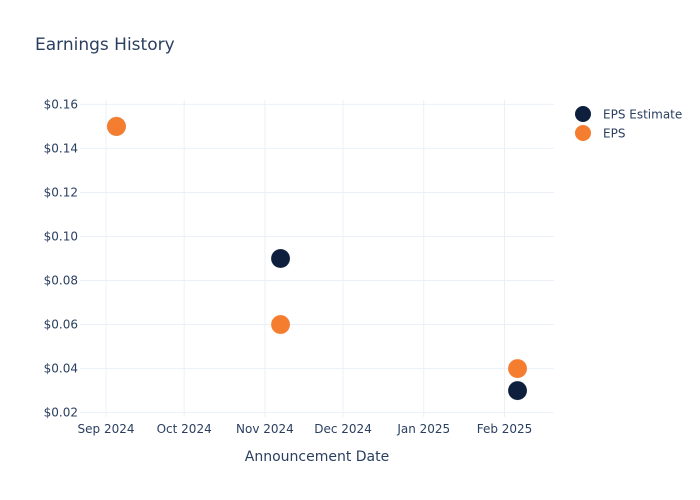  I want to click on y-tick-label: $0.02, so click(61, 413).